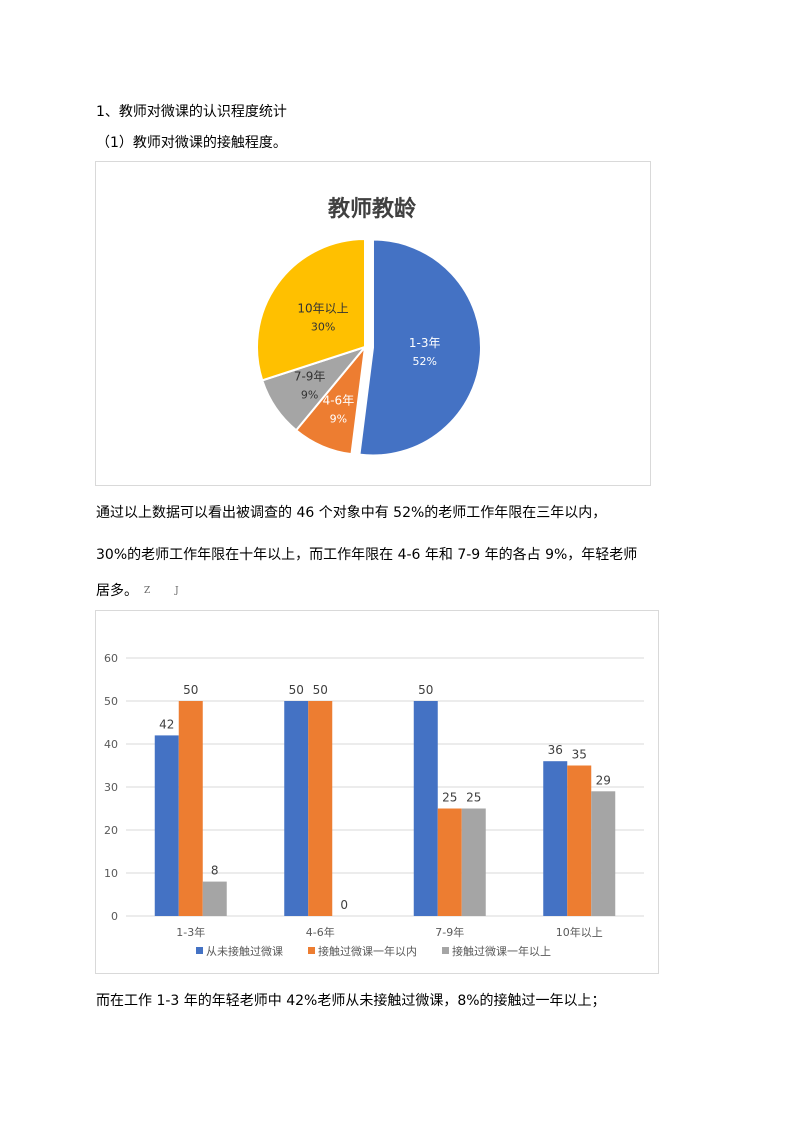  Describe the element at coordinates (579, 932) in the screenshot. I see `x-tick-label-3: 10年以上` at that location.